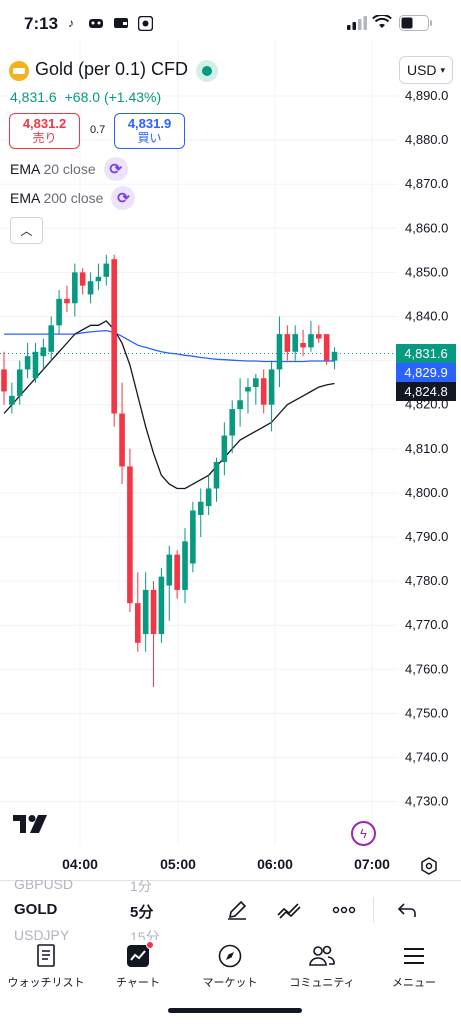 The image size is (461, 1024). Describe the element at coordinates (363, 833) in the screenshot. I see `bolt-icon: ϟ` at that location.